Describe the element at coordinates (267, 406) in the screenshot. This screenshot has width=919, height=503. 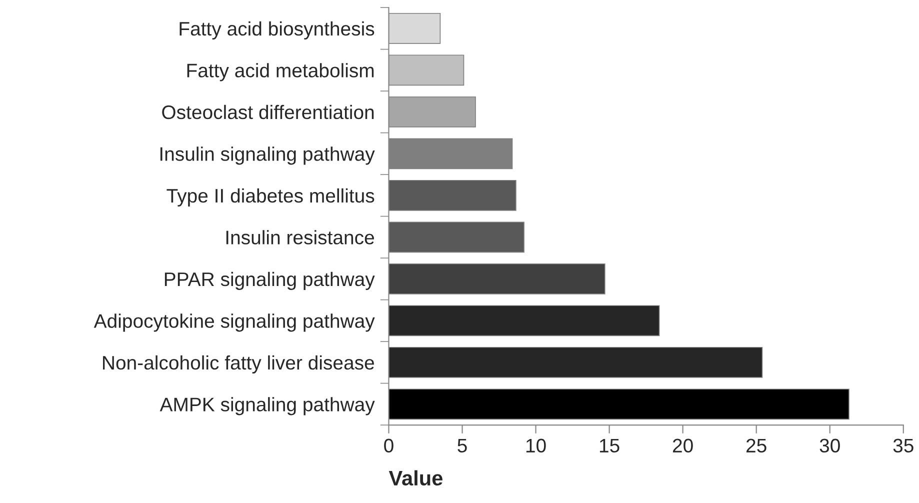
I see `y-tick-label: AMPK signaling pathway` at that location.